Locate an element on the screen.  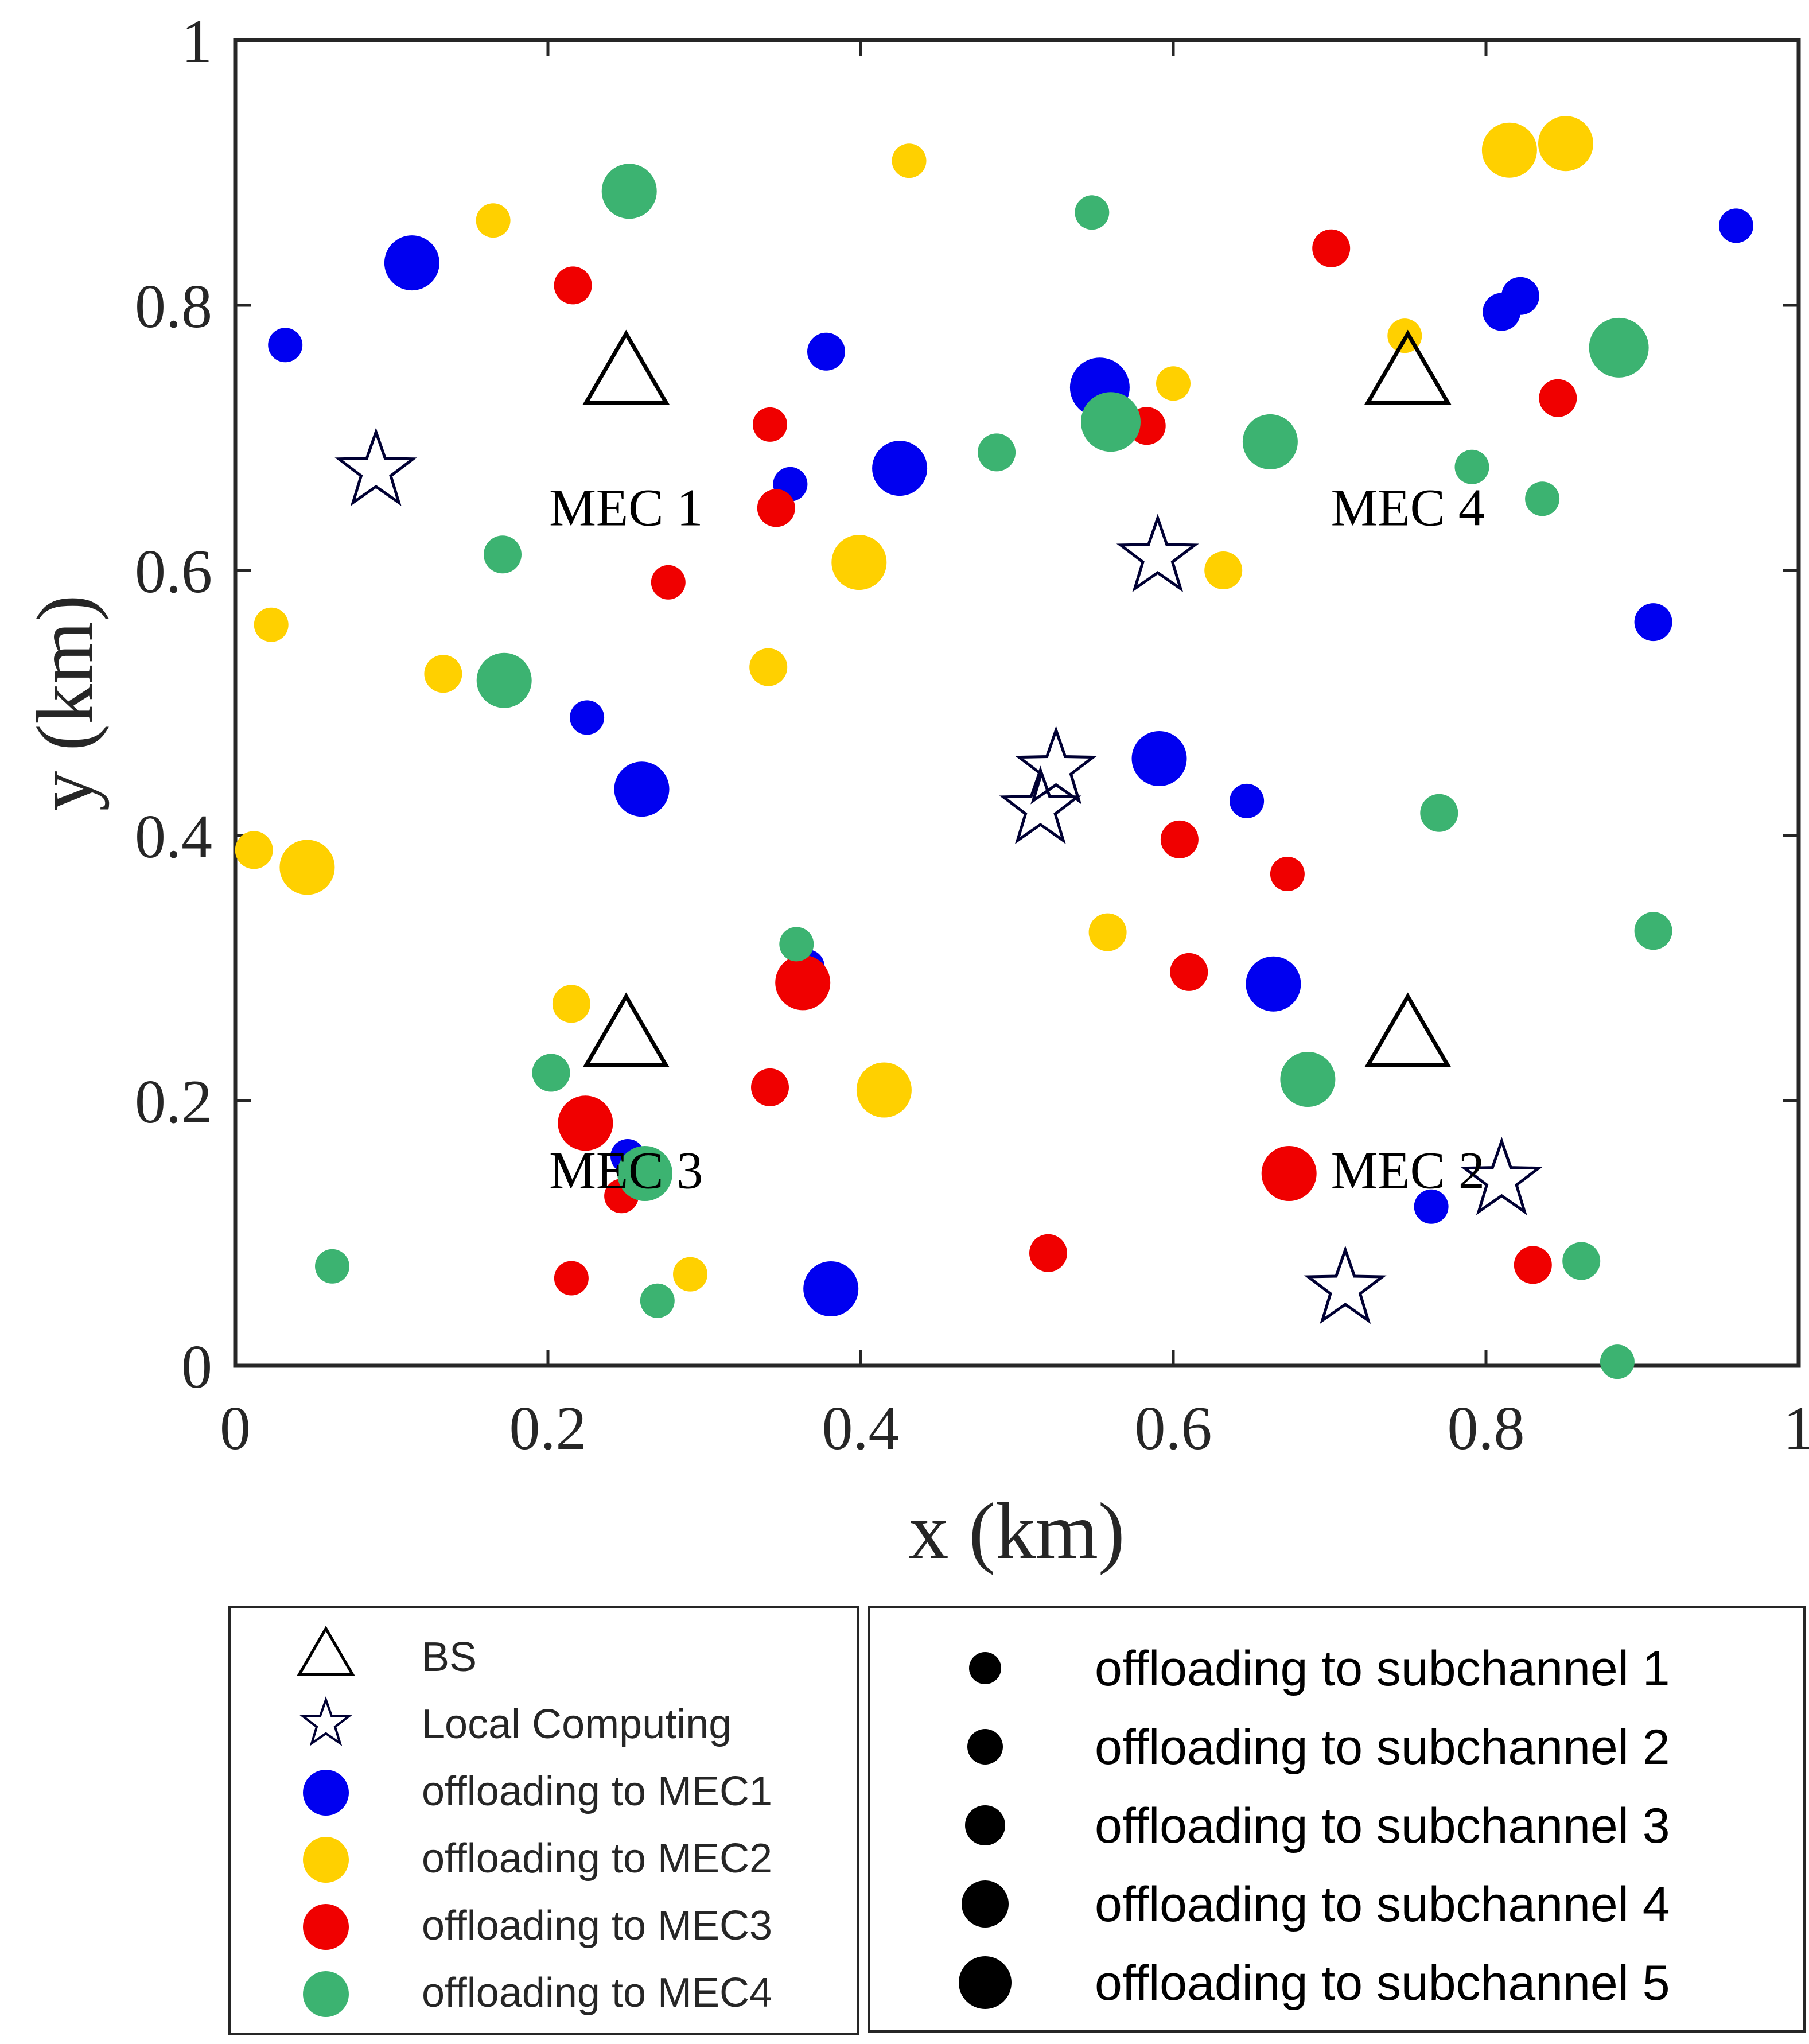
y-axis-label: y (km) is located at coordinates (65, 702).